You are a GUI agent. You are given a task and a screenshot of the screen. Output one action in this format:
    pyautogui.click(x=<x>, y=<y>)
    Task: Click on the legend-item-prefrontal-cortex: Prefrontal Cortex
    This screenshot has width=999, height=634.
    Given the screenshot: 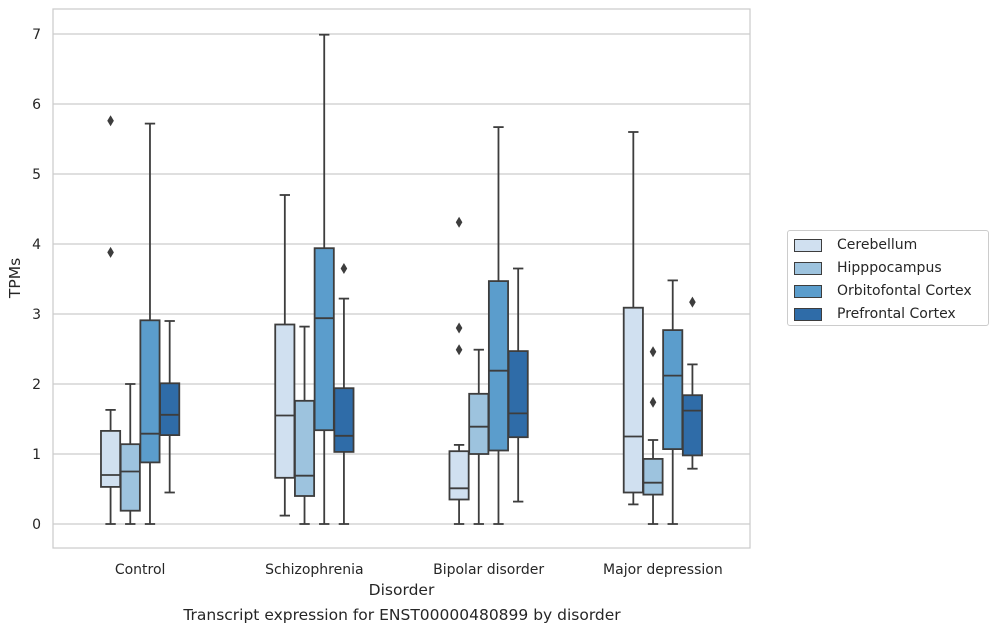 What is the action you would take?
    pyautogui.click(x=875, y=314)
    